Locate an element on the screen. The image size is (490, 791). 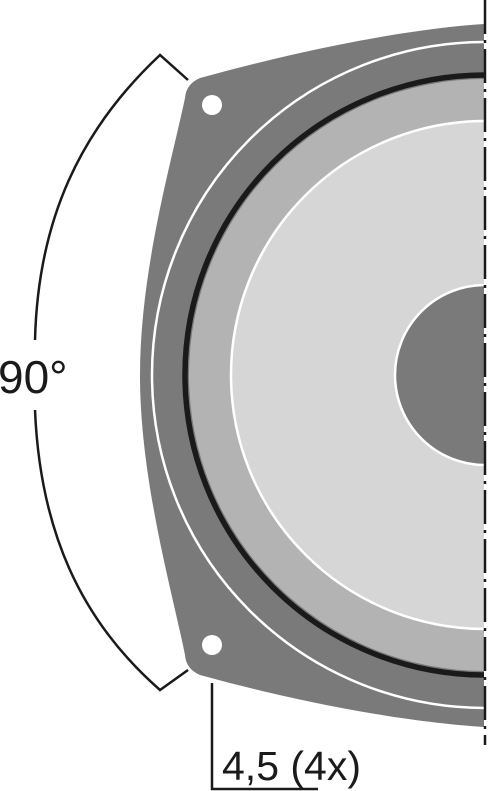
angle-arc-upper is located at coordinates (111, 197).